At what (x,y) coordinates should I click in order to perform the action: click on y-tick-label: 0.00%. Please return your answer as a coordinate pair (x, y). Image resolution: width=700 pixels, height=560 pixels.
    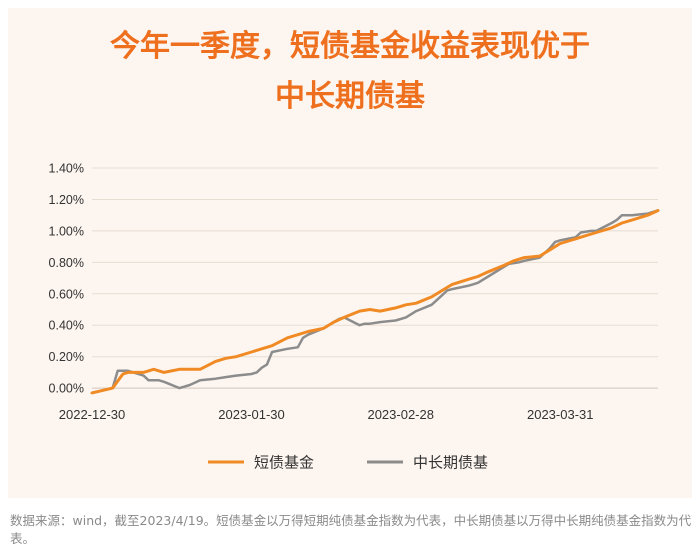
    Looking at the image, I should click on (66, 389).